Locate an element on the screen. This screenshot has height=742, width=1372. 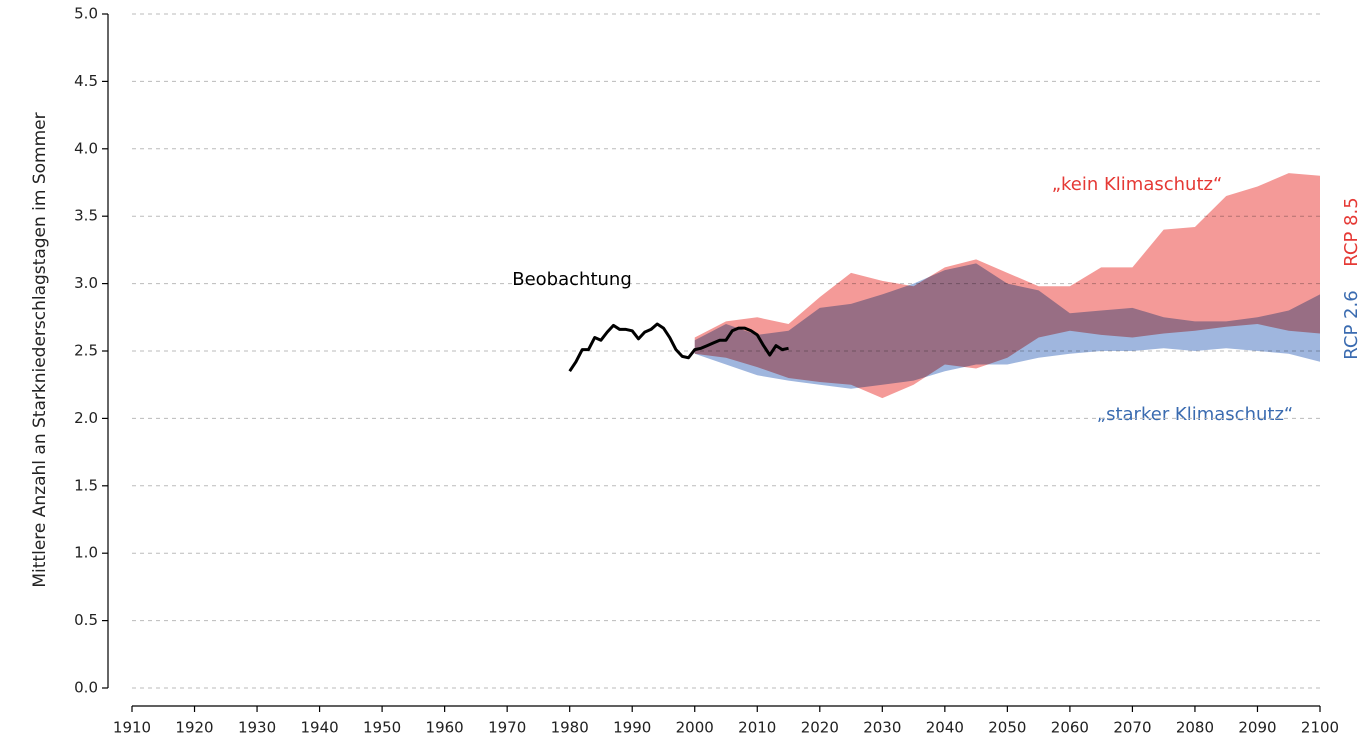
observation-line is located at coordinates (678, 347).